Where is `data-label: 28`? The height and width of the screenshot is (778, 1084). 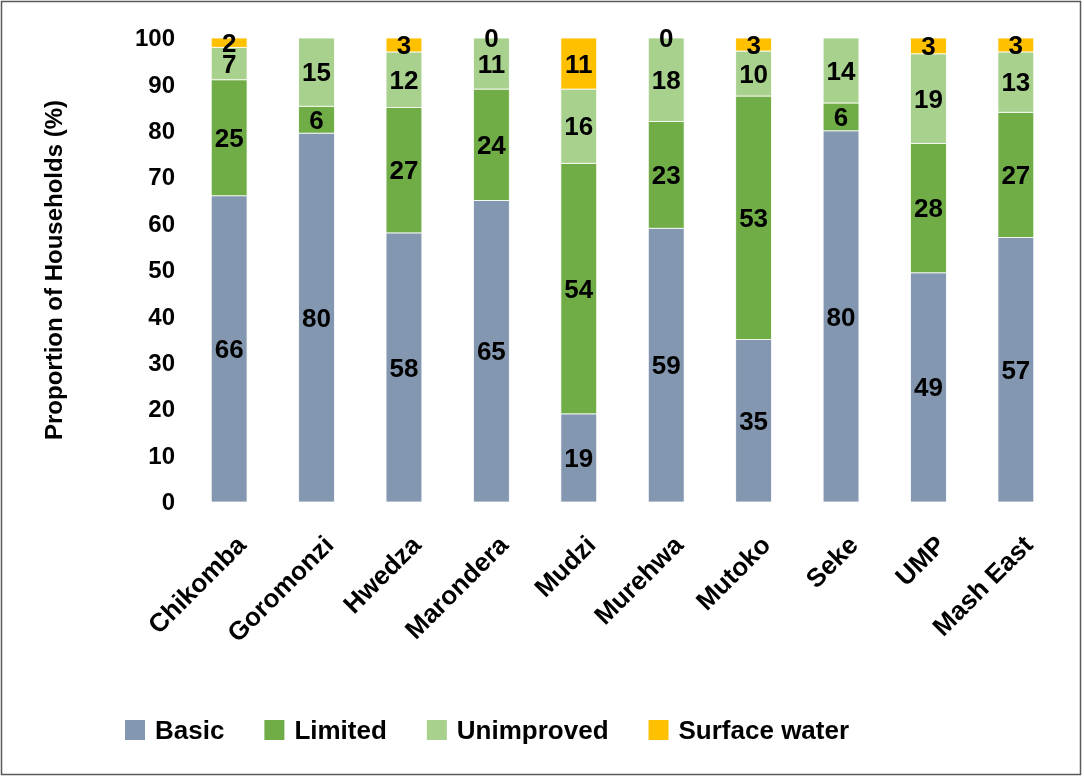
data-label: 28 is located at coordinates (928, 208).